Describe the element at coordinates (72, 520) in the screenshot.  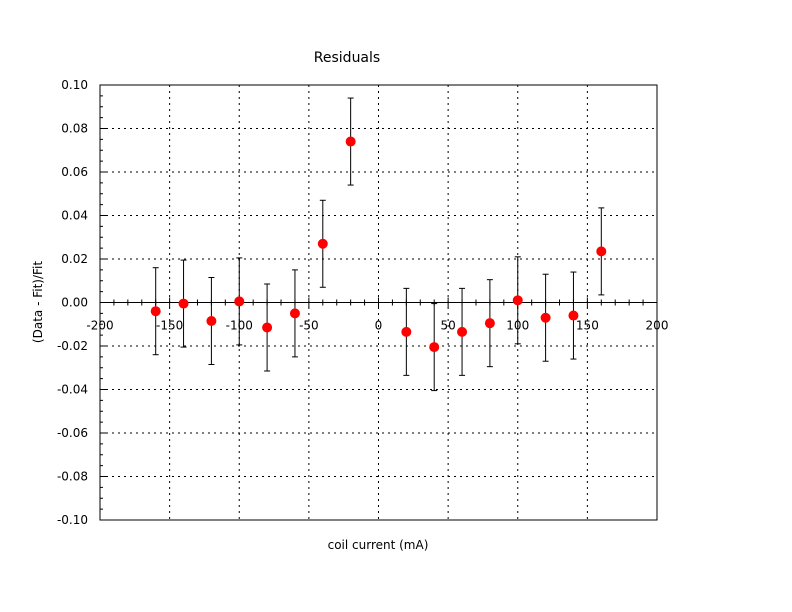
I see `y-tick-label: -0.10` at that location.